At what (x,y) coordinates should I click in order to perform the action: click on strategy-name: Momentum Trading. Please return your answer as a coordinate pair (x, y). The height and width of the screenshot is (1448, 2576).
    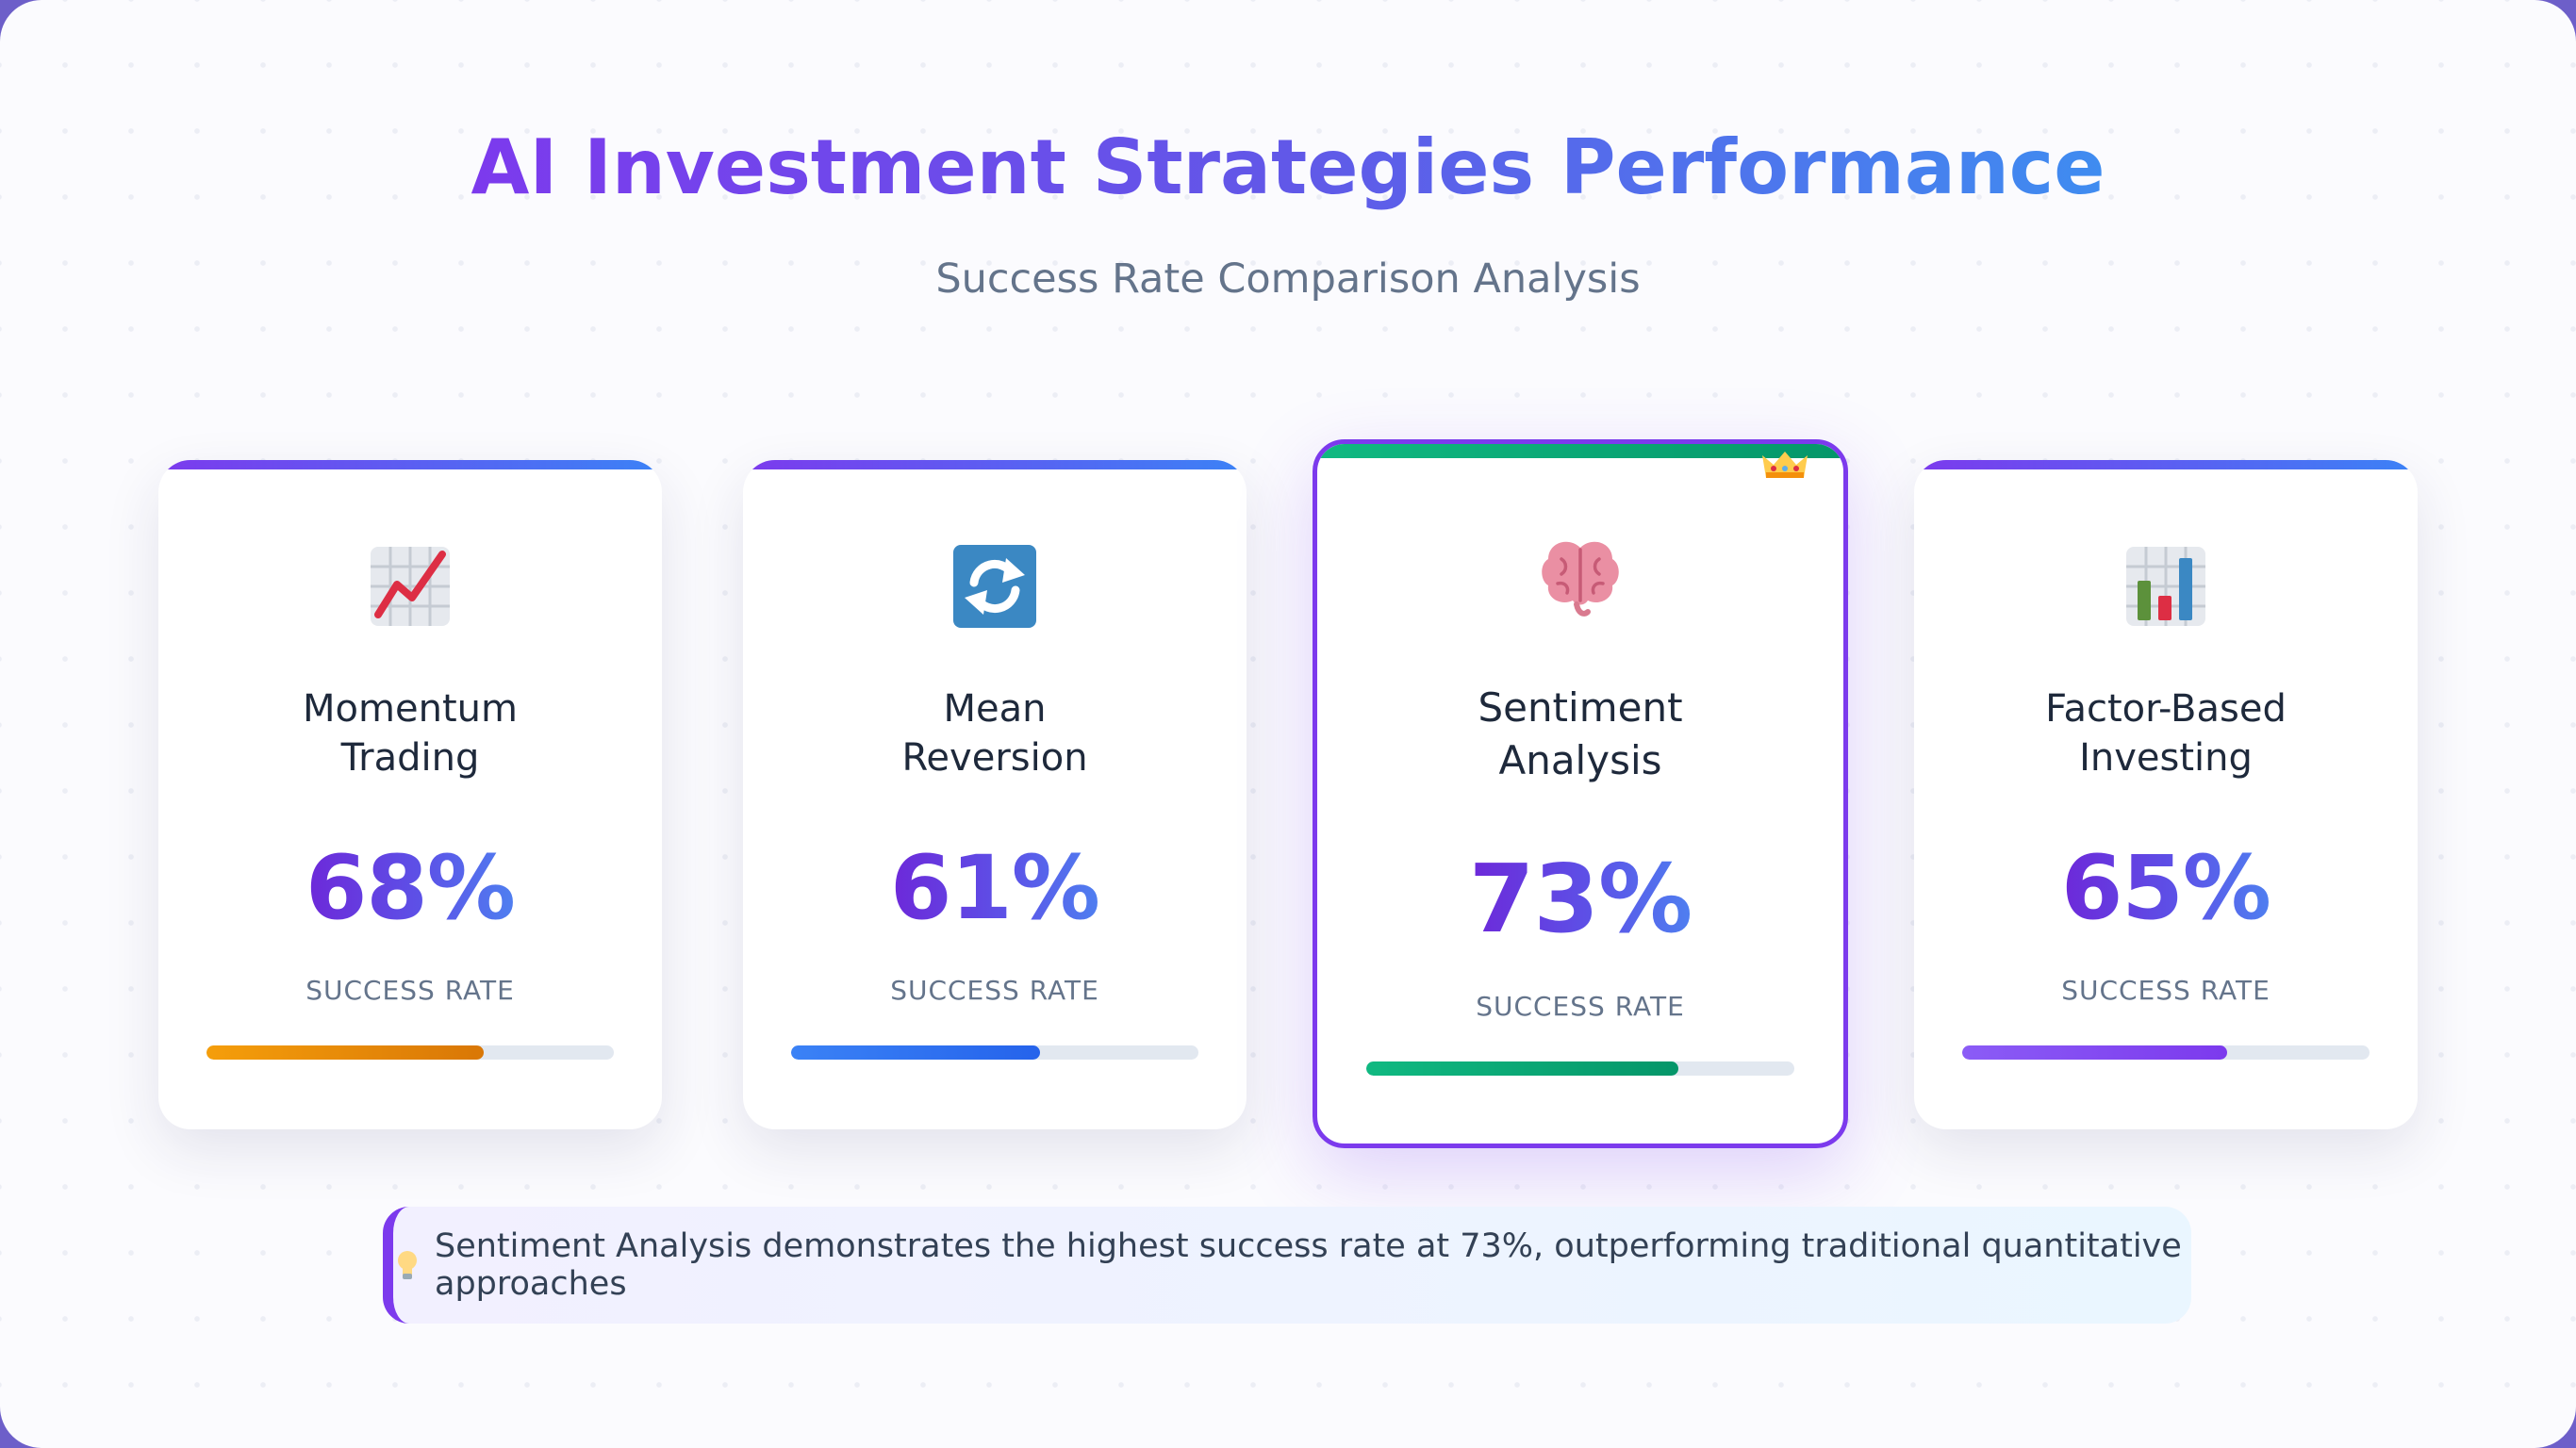
    Looking at the image, I should click on (410, 733).